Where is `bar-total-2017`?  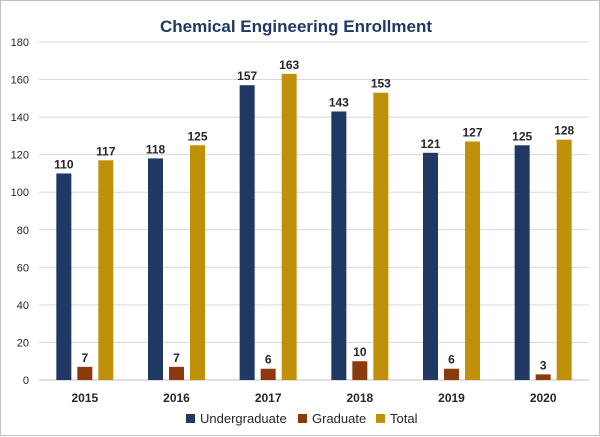
bar-total-2017 is located at coordinates (289, 226).